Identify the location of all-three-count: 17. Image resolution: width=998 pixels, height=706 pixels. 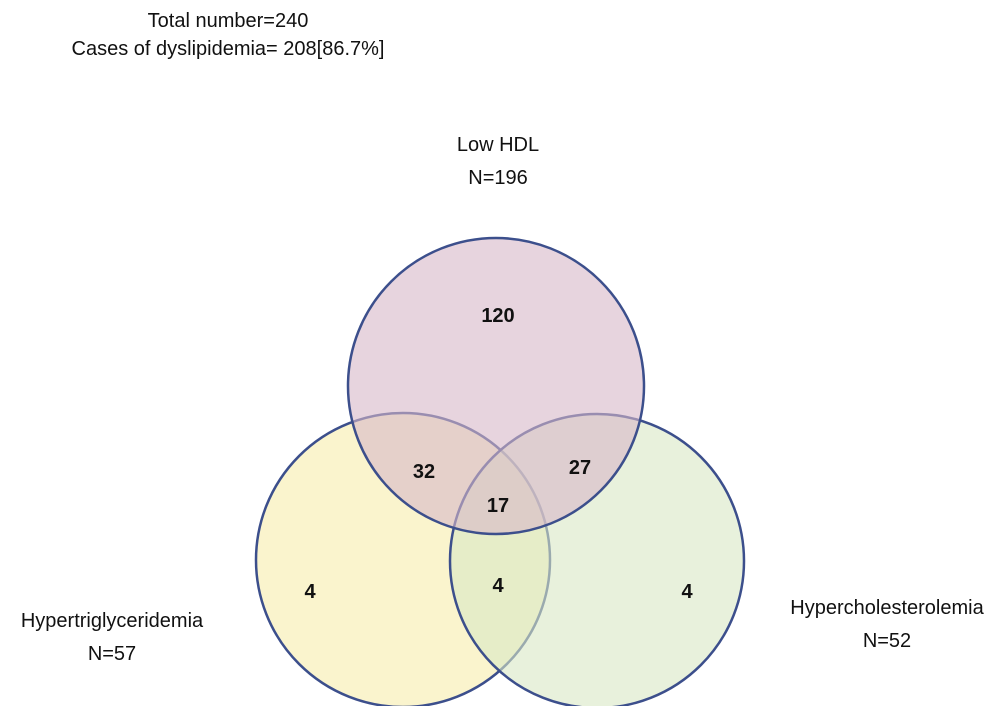
(498, 506).